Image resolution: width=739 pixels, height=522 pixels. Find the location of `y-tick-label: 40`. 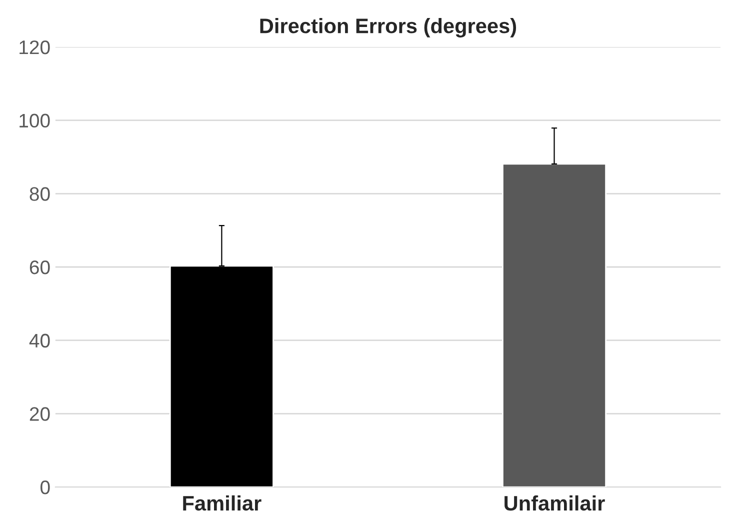

y-tick-label: 40 is located at coordinates (39, 341).